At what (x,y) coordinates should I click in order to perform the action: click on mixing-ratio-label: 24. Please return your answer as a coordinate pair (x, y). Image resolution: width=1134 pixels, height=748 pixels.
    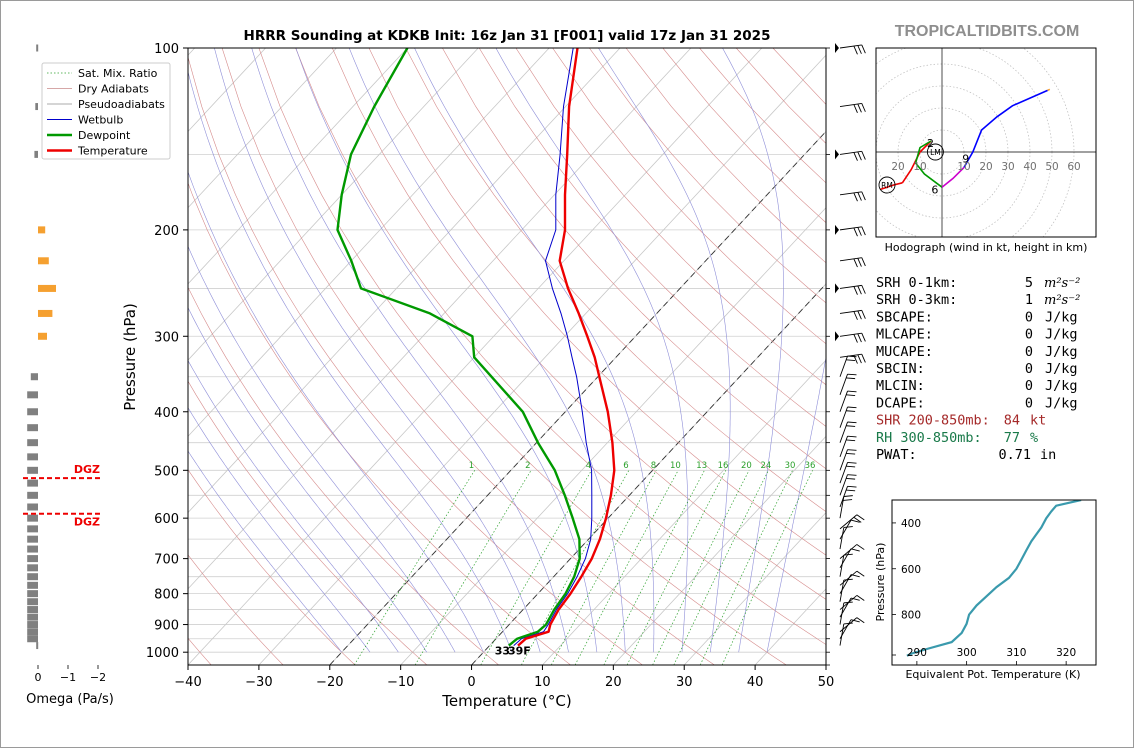
    Looking at the image, I should click on (765, 466).